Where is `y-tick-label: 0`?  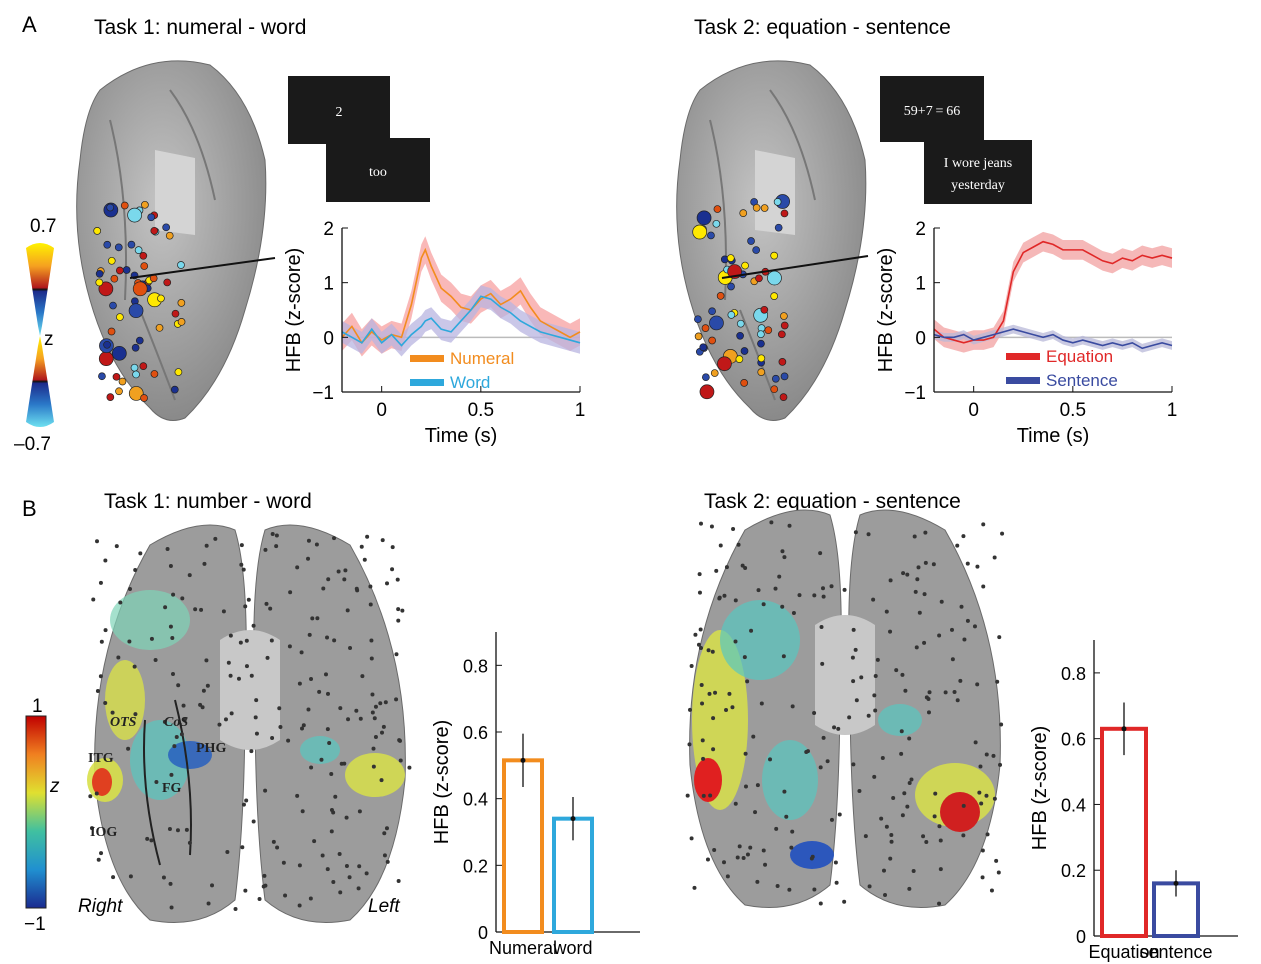
y-tick-label: 0 is located at coordinates (328, 338).